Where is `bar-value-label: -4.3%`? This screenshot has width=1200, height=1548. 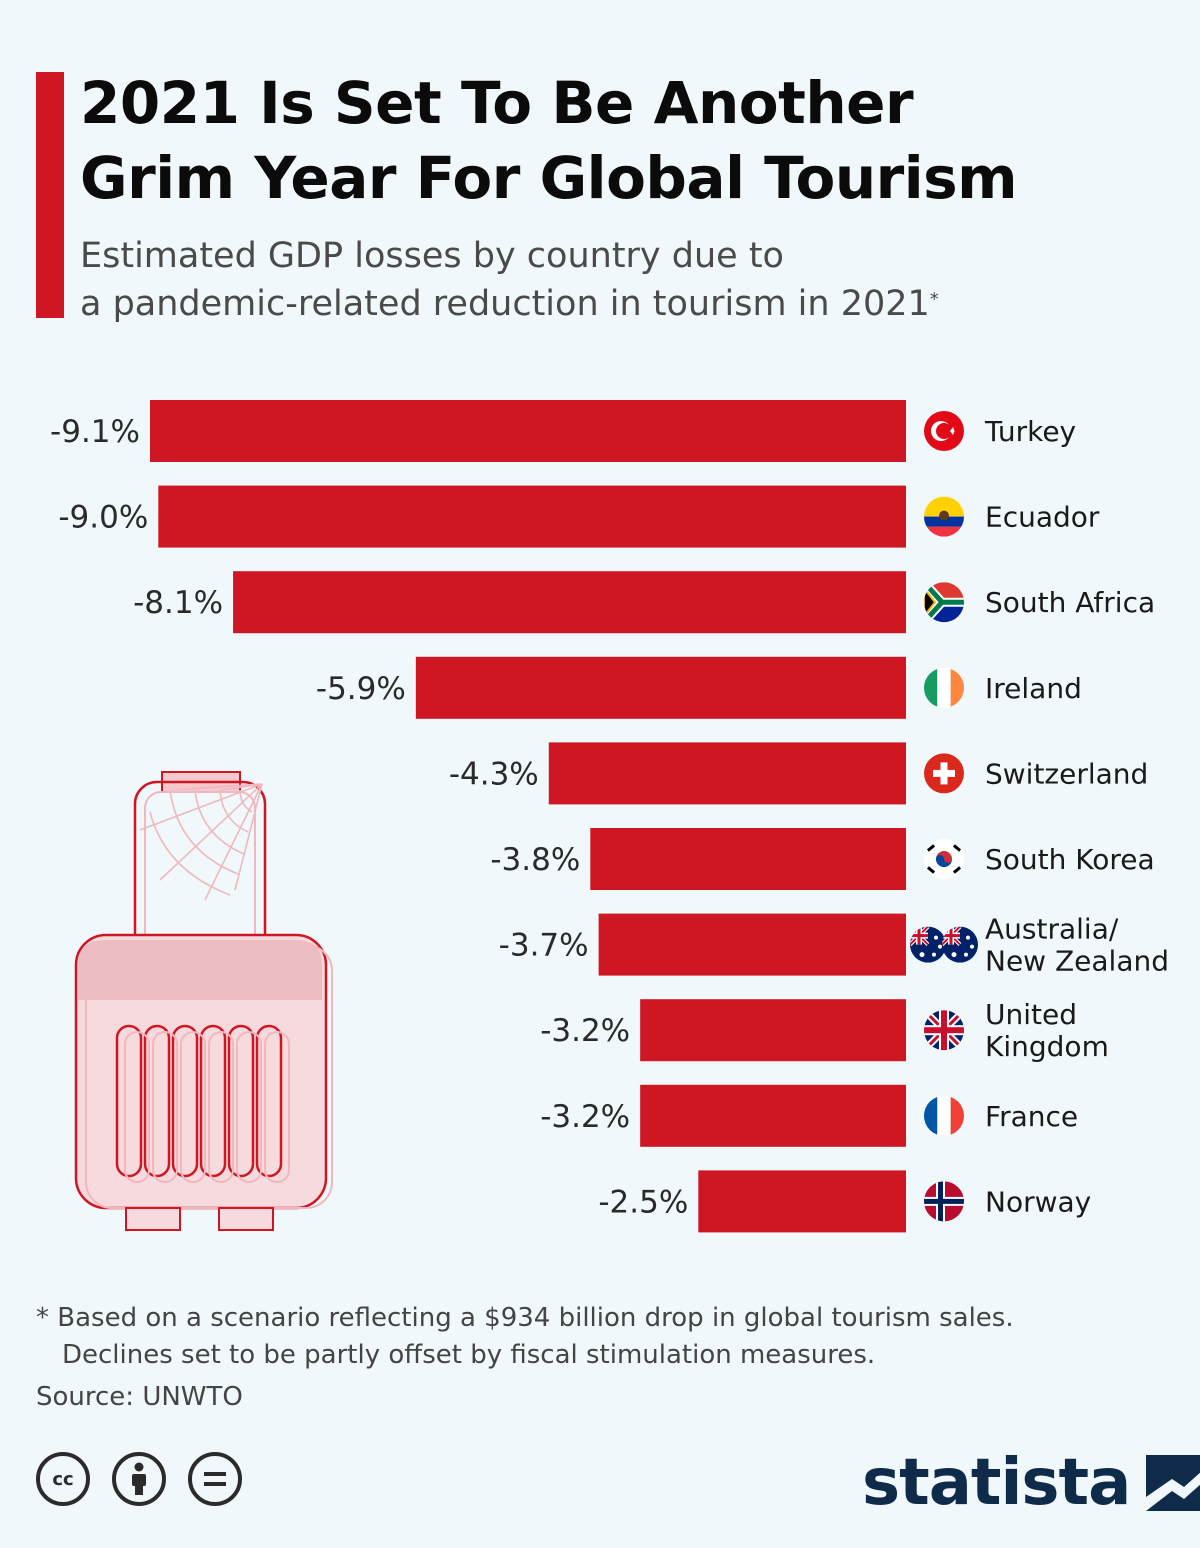
bar-value-label: -4.3% is located at coordinates (494, 774).